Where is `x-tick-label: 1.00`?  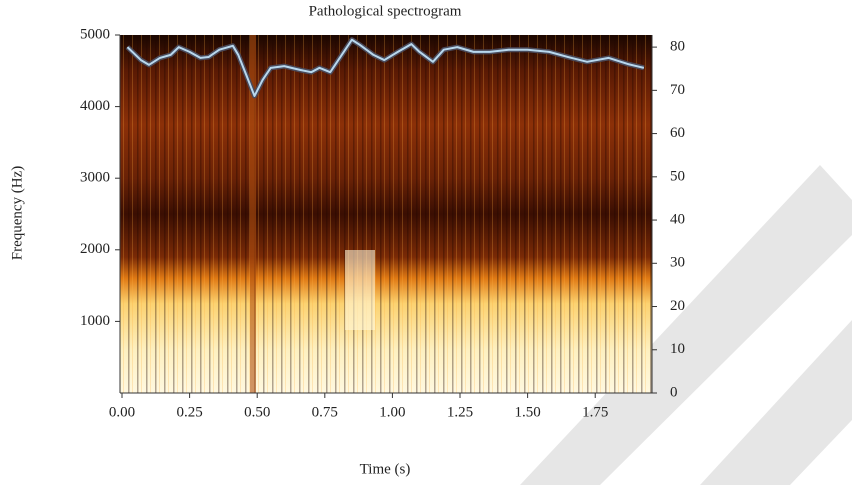 x-tick-label: 1.00 is located at coordinates (392, 412).